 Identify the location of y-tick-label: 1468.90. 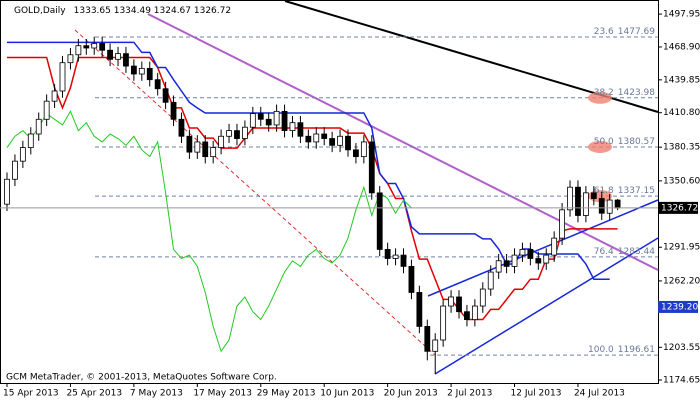
(681, 47).